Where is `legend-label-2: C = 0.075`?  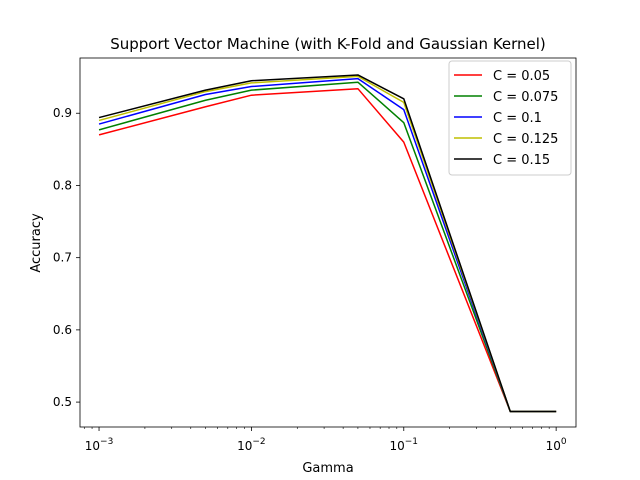
legend-label-2: C = 0.075 is located at coordinates (525, 97).